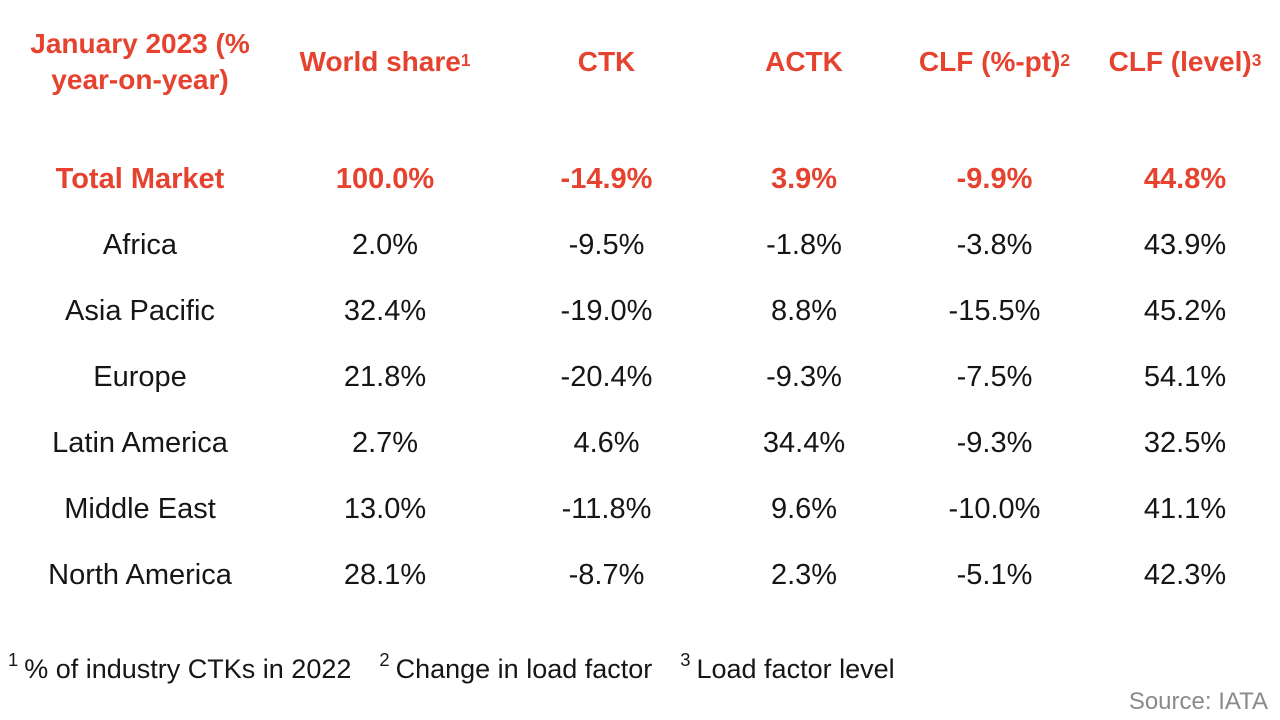 The height and width of the screenshot is (720, 1280). I want to click on footnote-2: 2 Change in load factor, so click(516, 667).